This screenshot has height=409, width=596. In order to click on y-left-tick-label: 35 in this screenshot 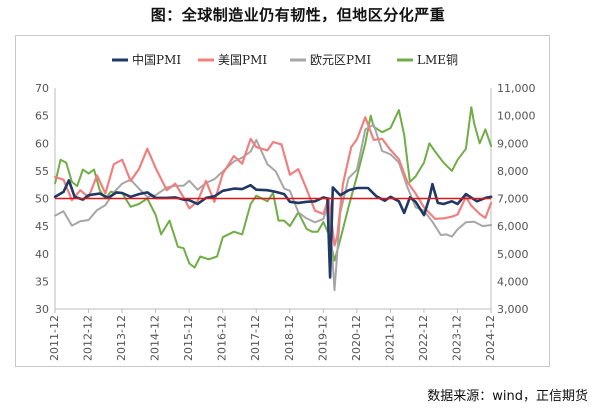, I will do `click(42, 281)`.